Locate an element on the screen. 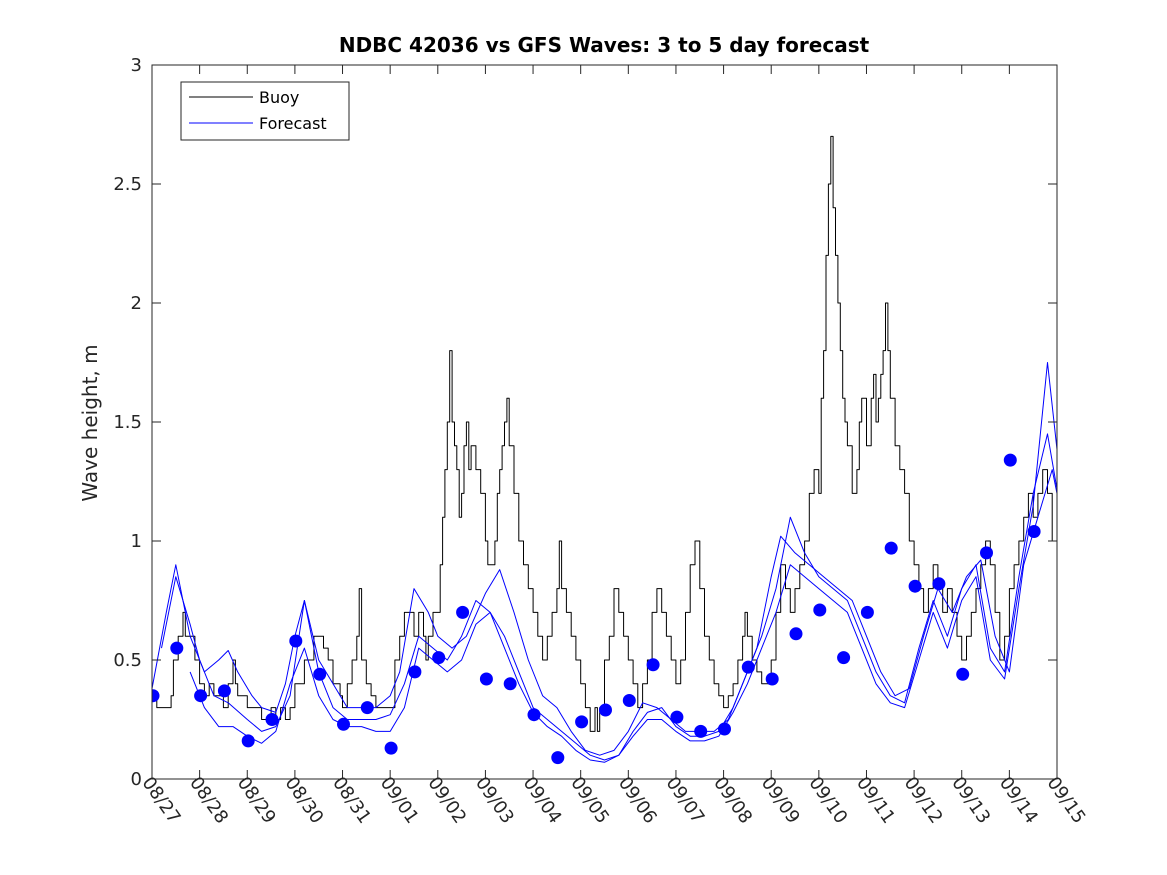 This screenshot has width=1167, height=875. x-tick-label-2: 08/29 is located at coordinates (256, 800).